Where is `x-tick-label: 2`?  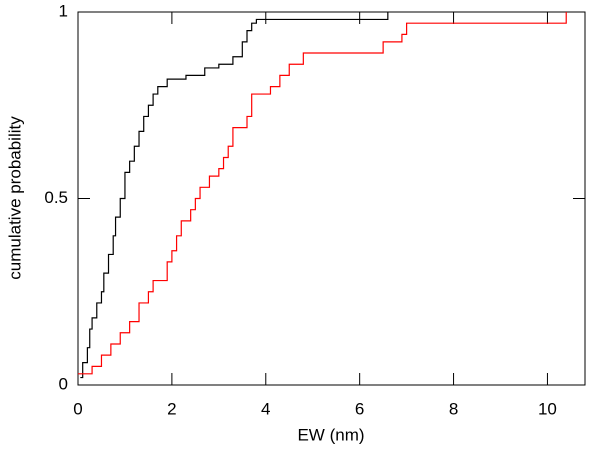
x-tick-label: 2 is located at coordinates (171, 408).